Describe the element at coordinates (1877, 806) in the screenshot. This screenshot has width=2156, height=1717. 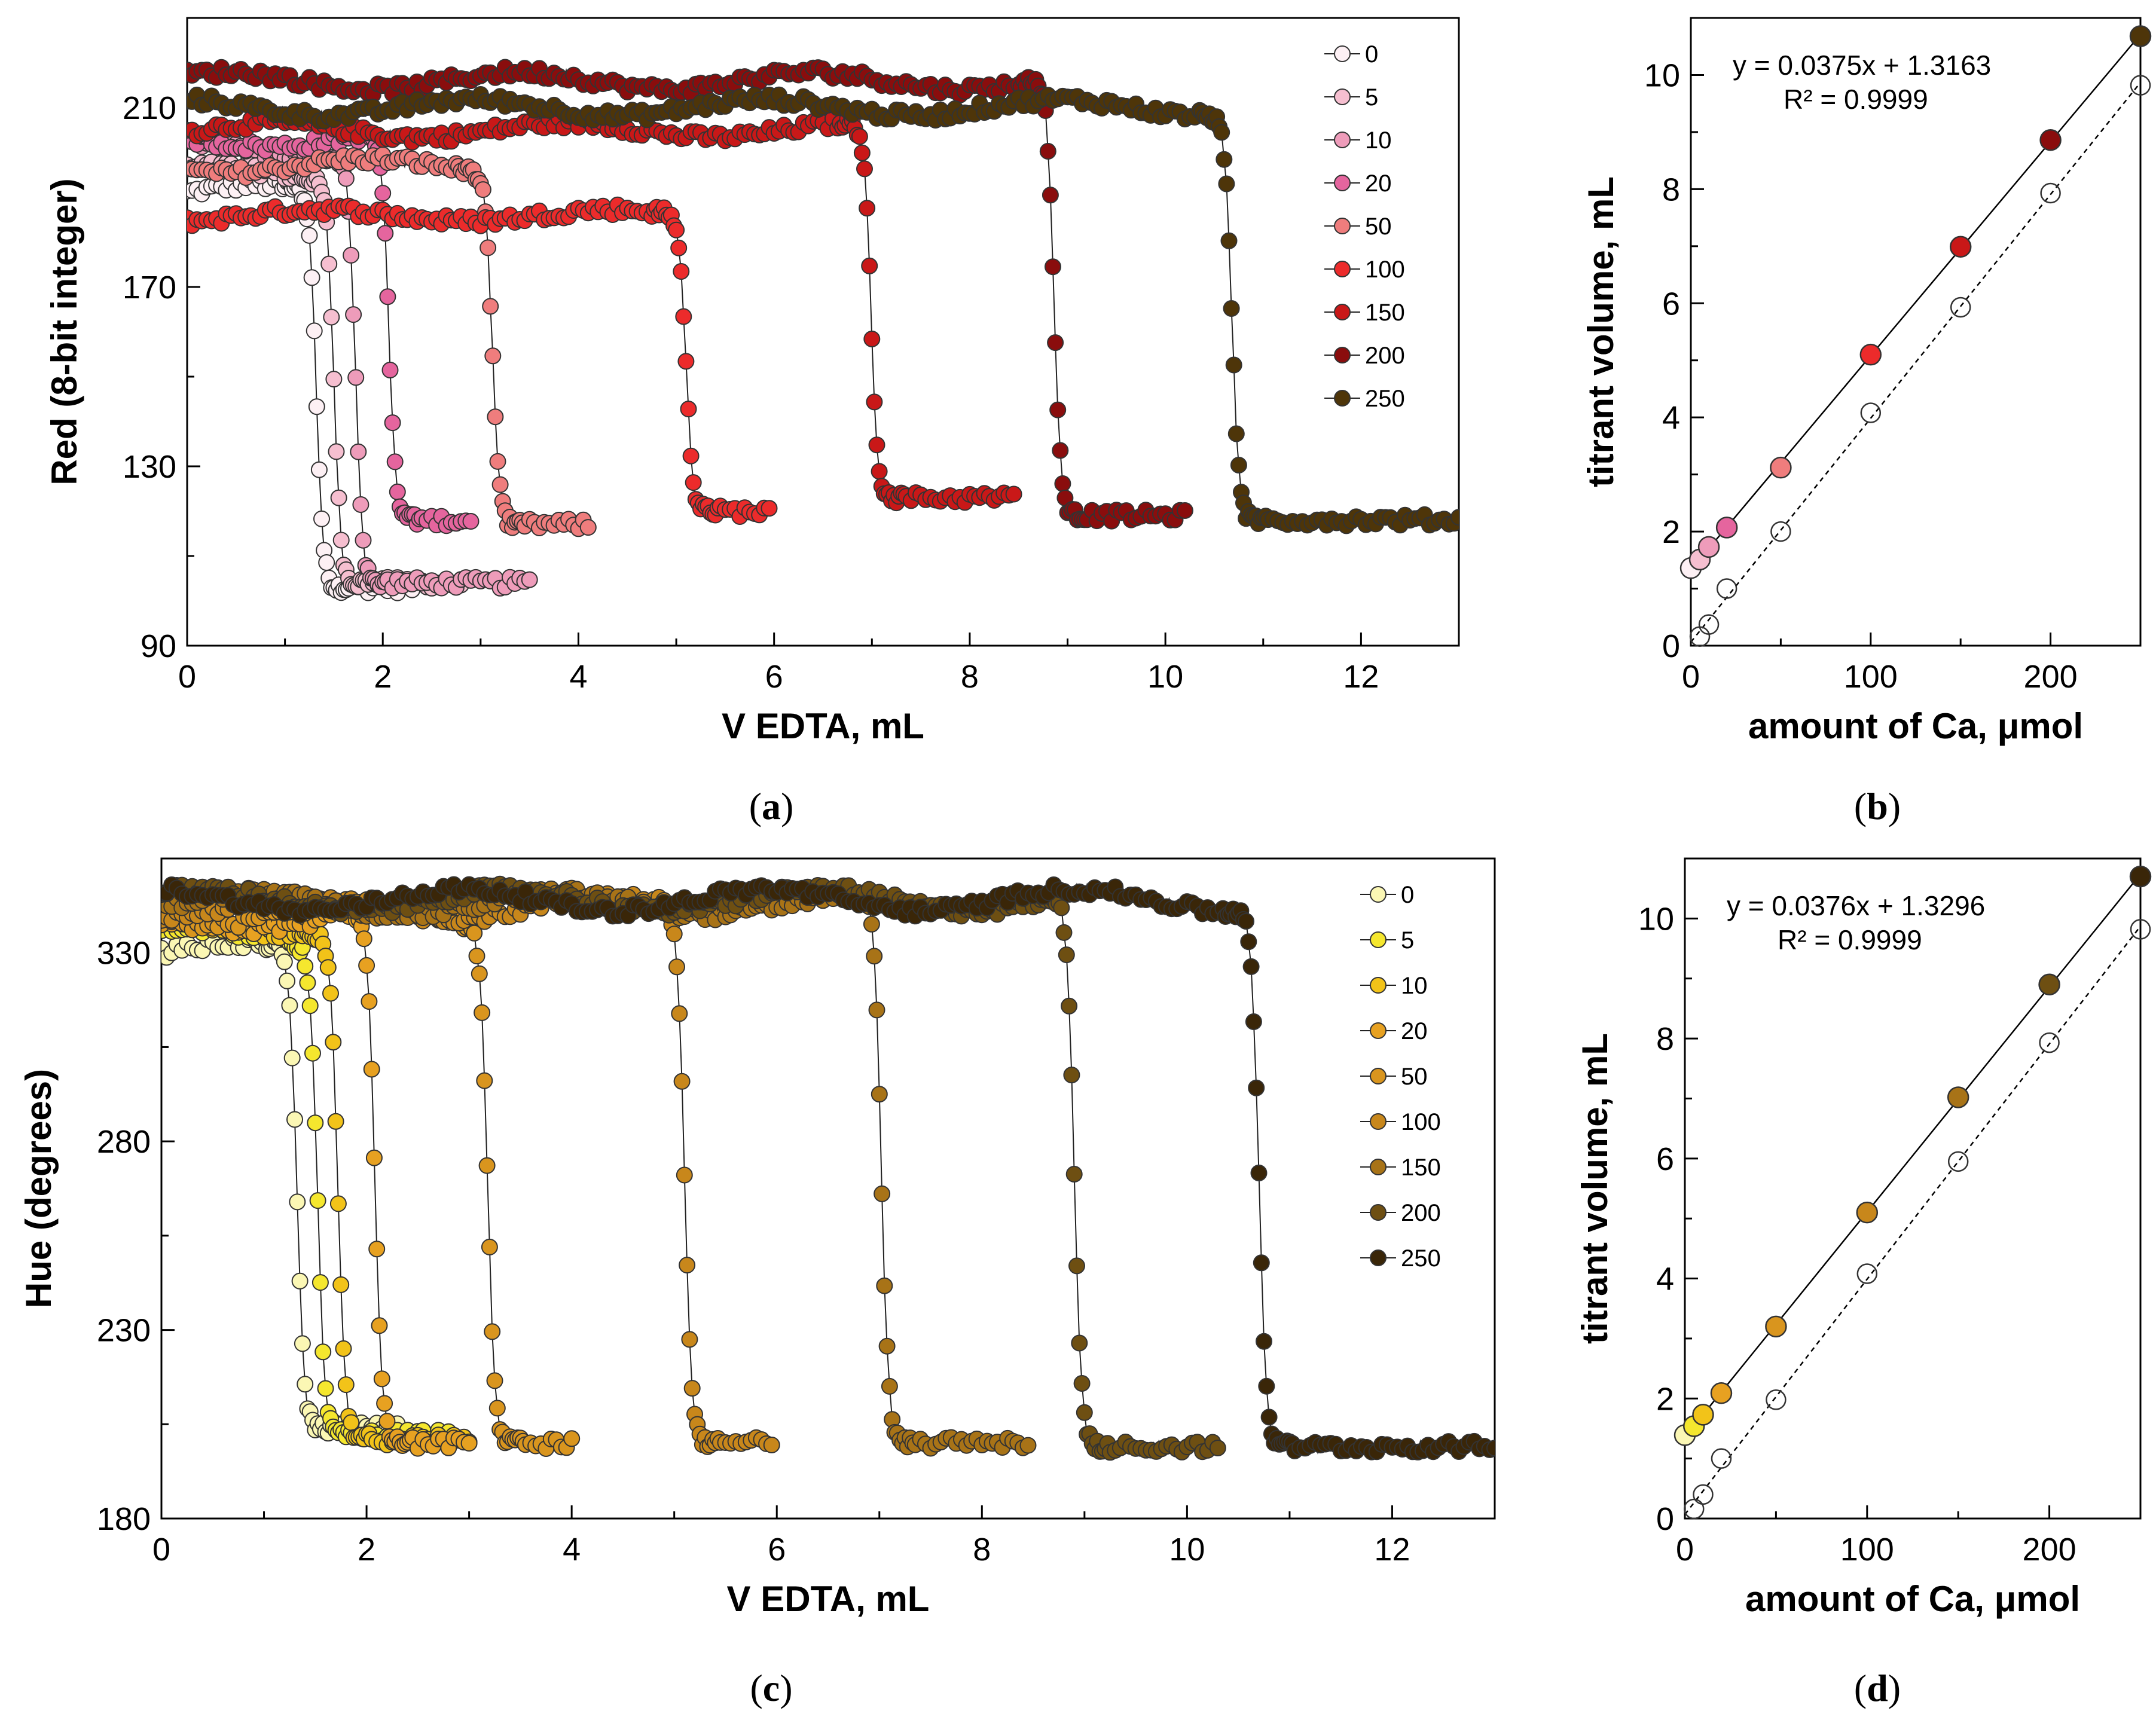
I see `panel-label-b: (b)` at that location.